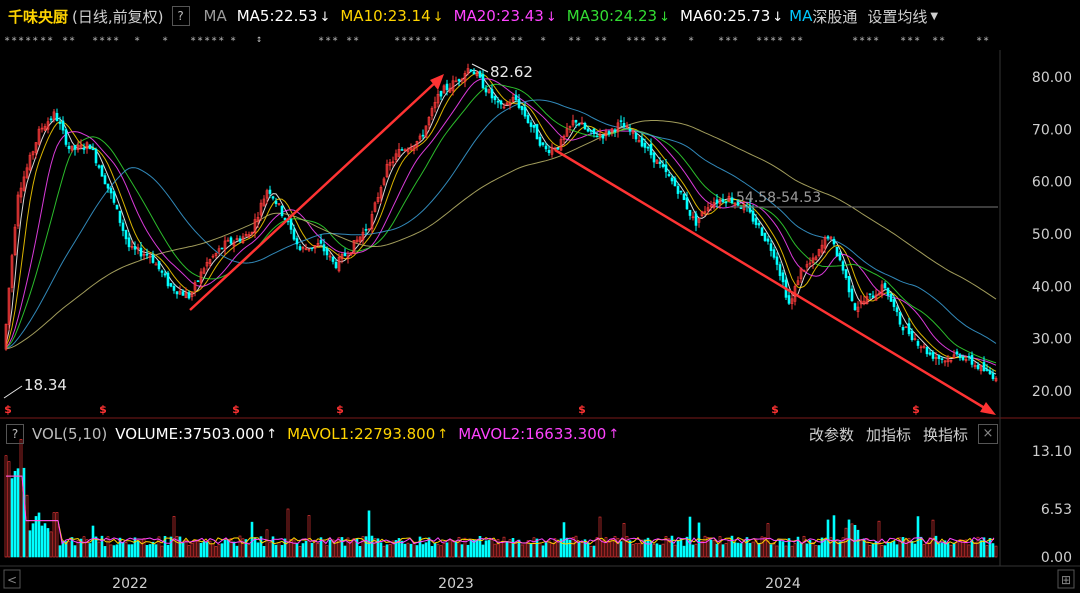 The height and width of the screenshot is (593, 1080). Describe the element at coordinates (897, 16) in the screenshot. I see `set-ma-button: 设置均线` at that location.